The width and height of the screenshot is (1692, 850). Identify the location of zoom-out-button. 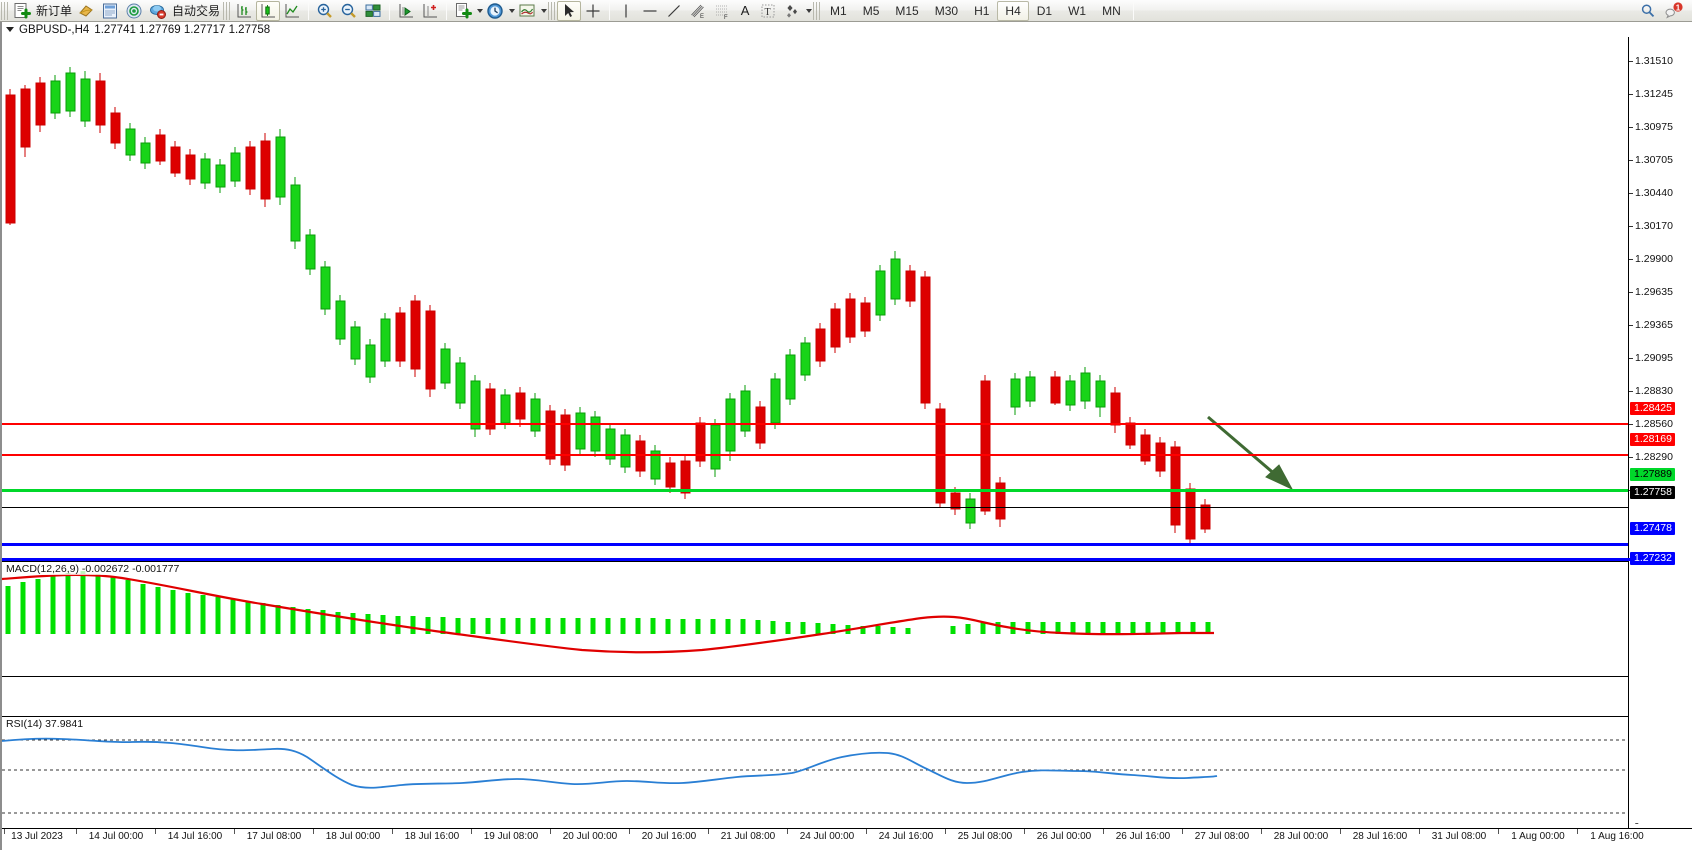
(349, 11).